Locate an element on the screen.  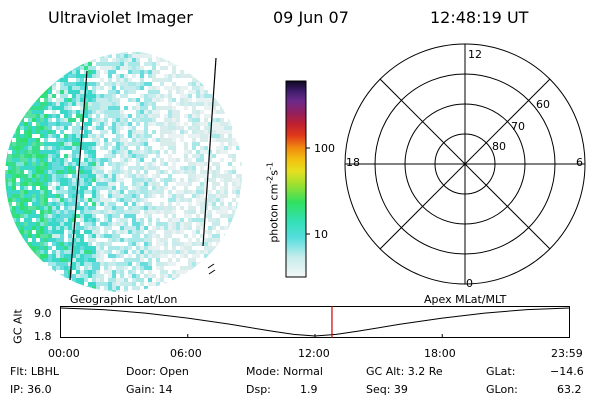
x-tick-label-2359: 23:59 is located at coordinates (567, 353).